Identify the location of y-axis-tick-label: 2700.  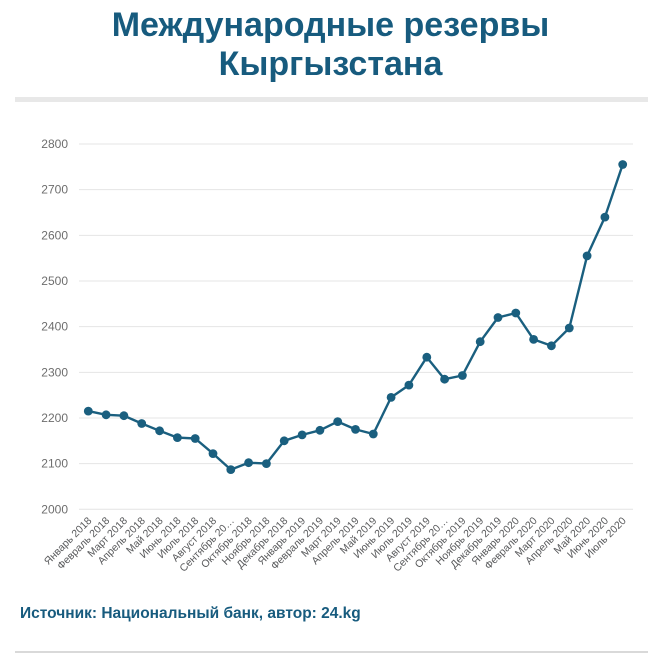
(54, 190).